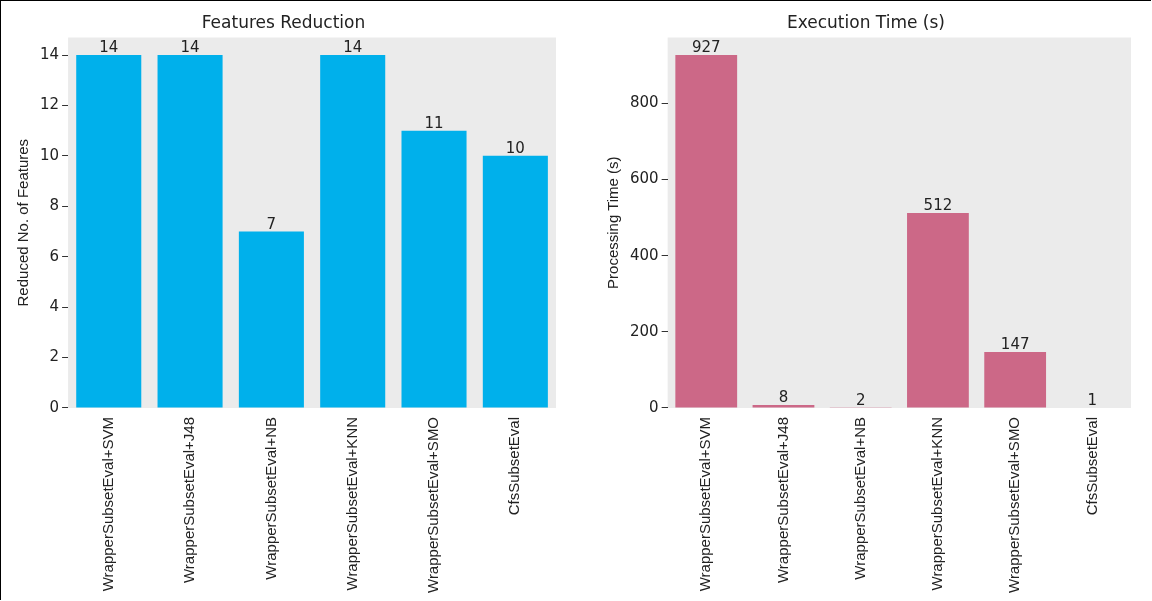 The height and width of the screenshot is (601, 1152). I want to click on y-tick-label: 10, so click(49, 154).